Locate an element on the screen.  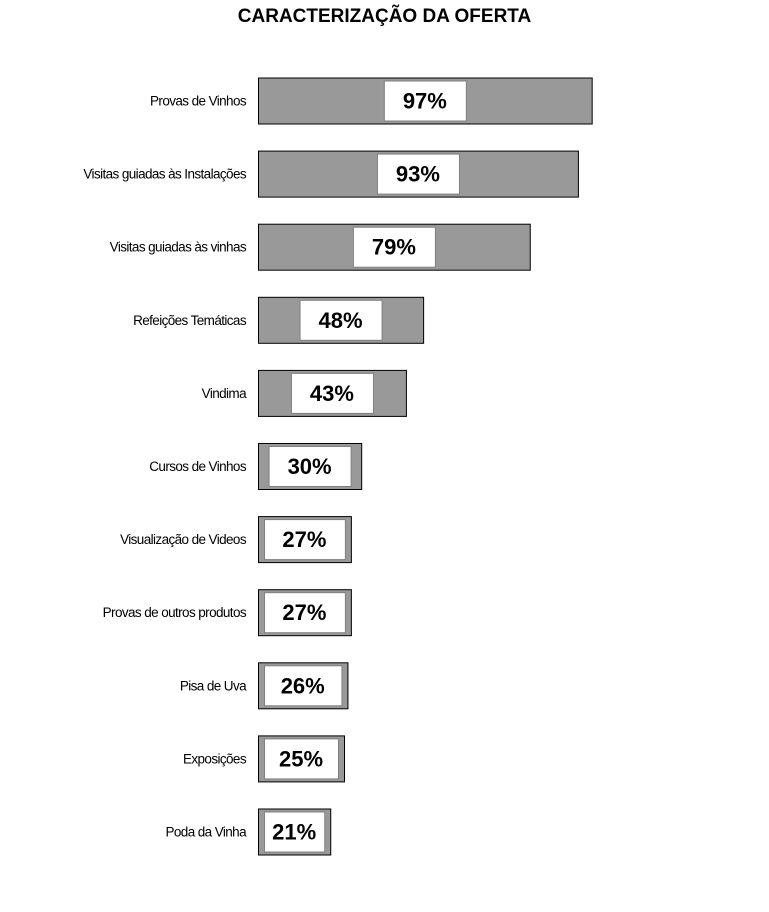
category-label: Provas de Vinhos is located at coordinates (198, 101).